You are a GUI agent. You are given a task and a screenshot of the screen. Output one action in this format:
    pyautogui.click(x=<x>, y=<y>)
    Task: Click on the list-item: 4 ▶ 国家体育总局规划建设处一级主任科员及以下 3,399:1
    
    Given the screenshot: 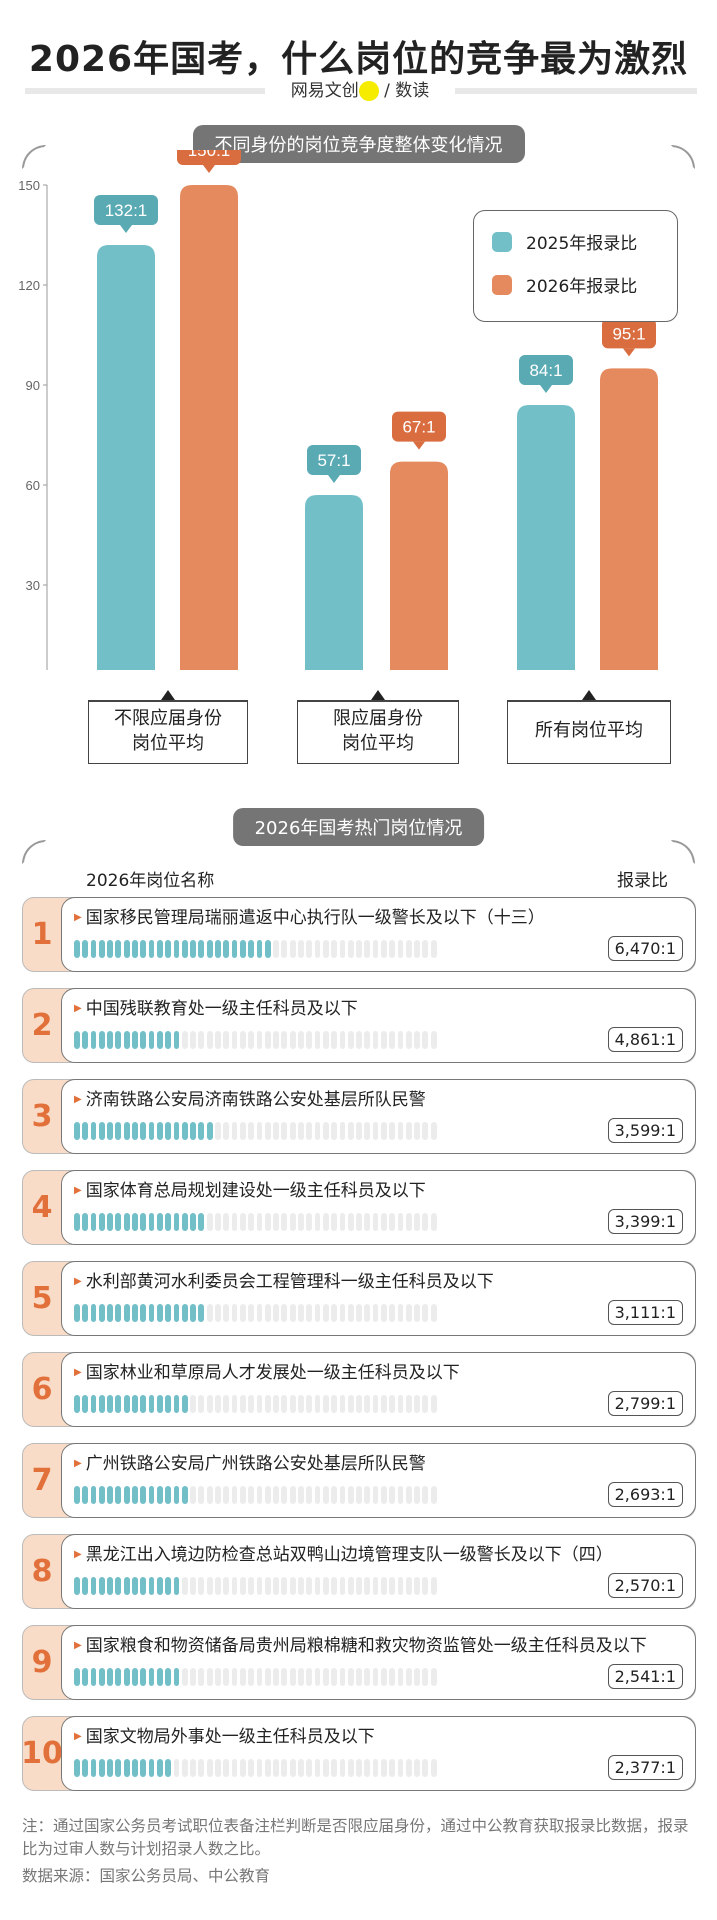 What is the action you would take?
    pyautogui.click(x=359, y=1207)
    